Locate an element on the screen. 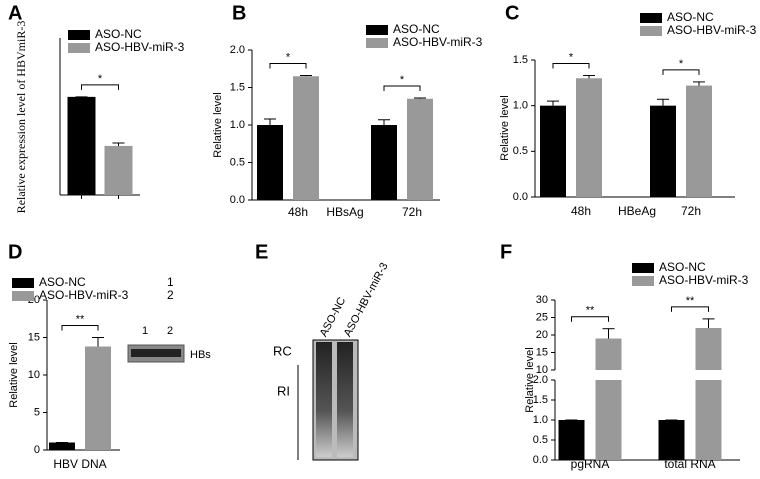  lane-label: ASO-HBV-miR-3 is located at coordinates (366, 300).